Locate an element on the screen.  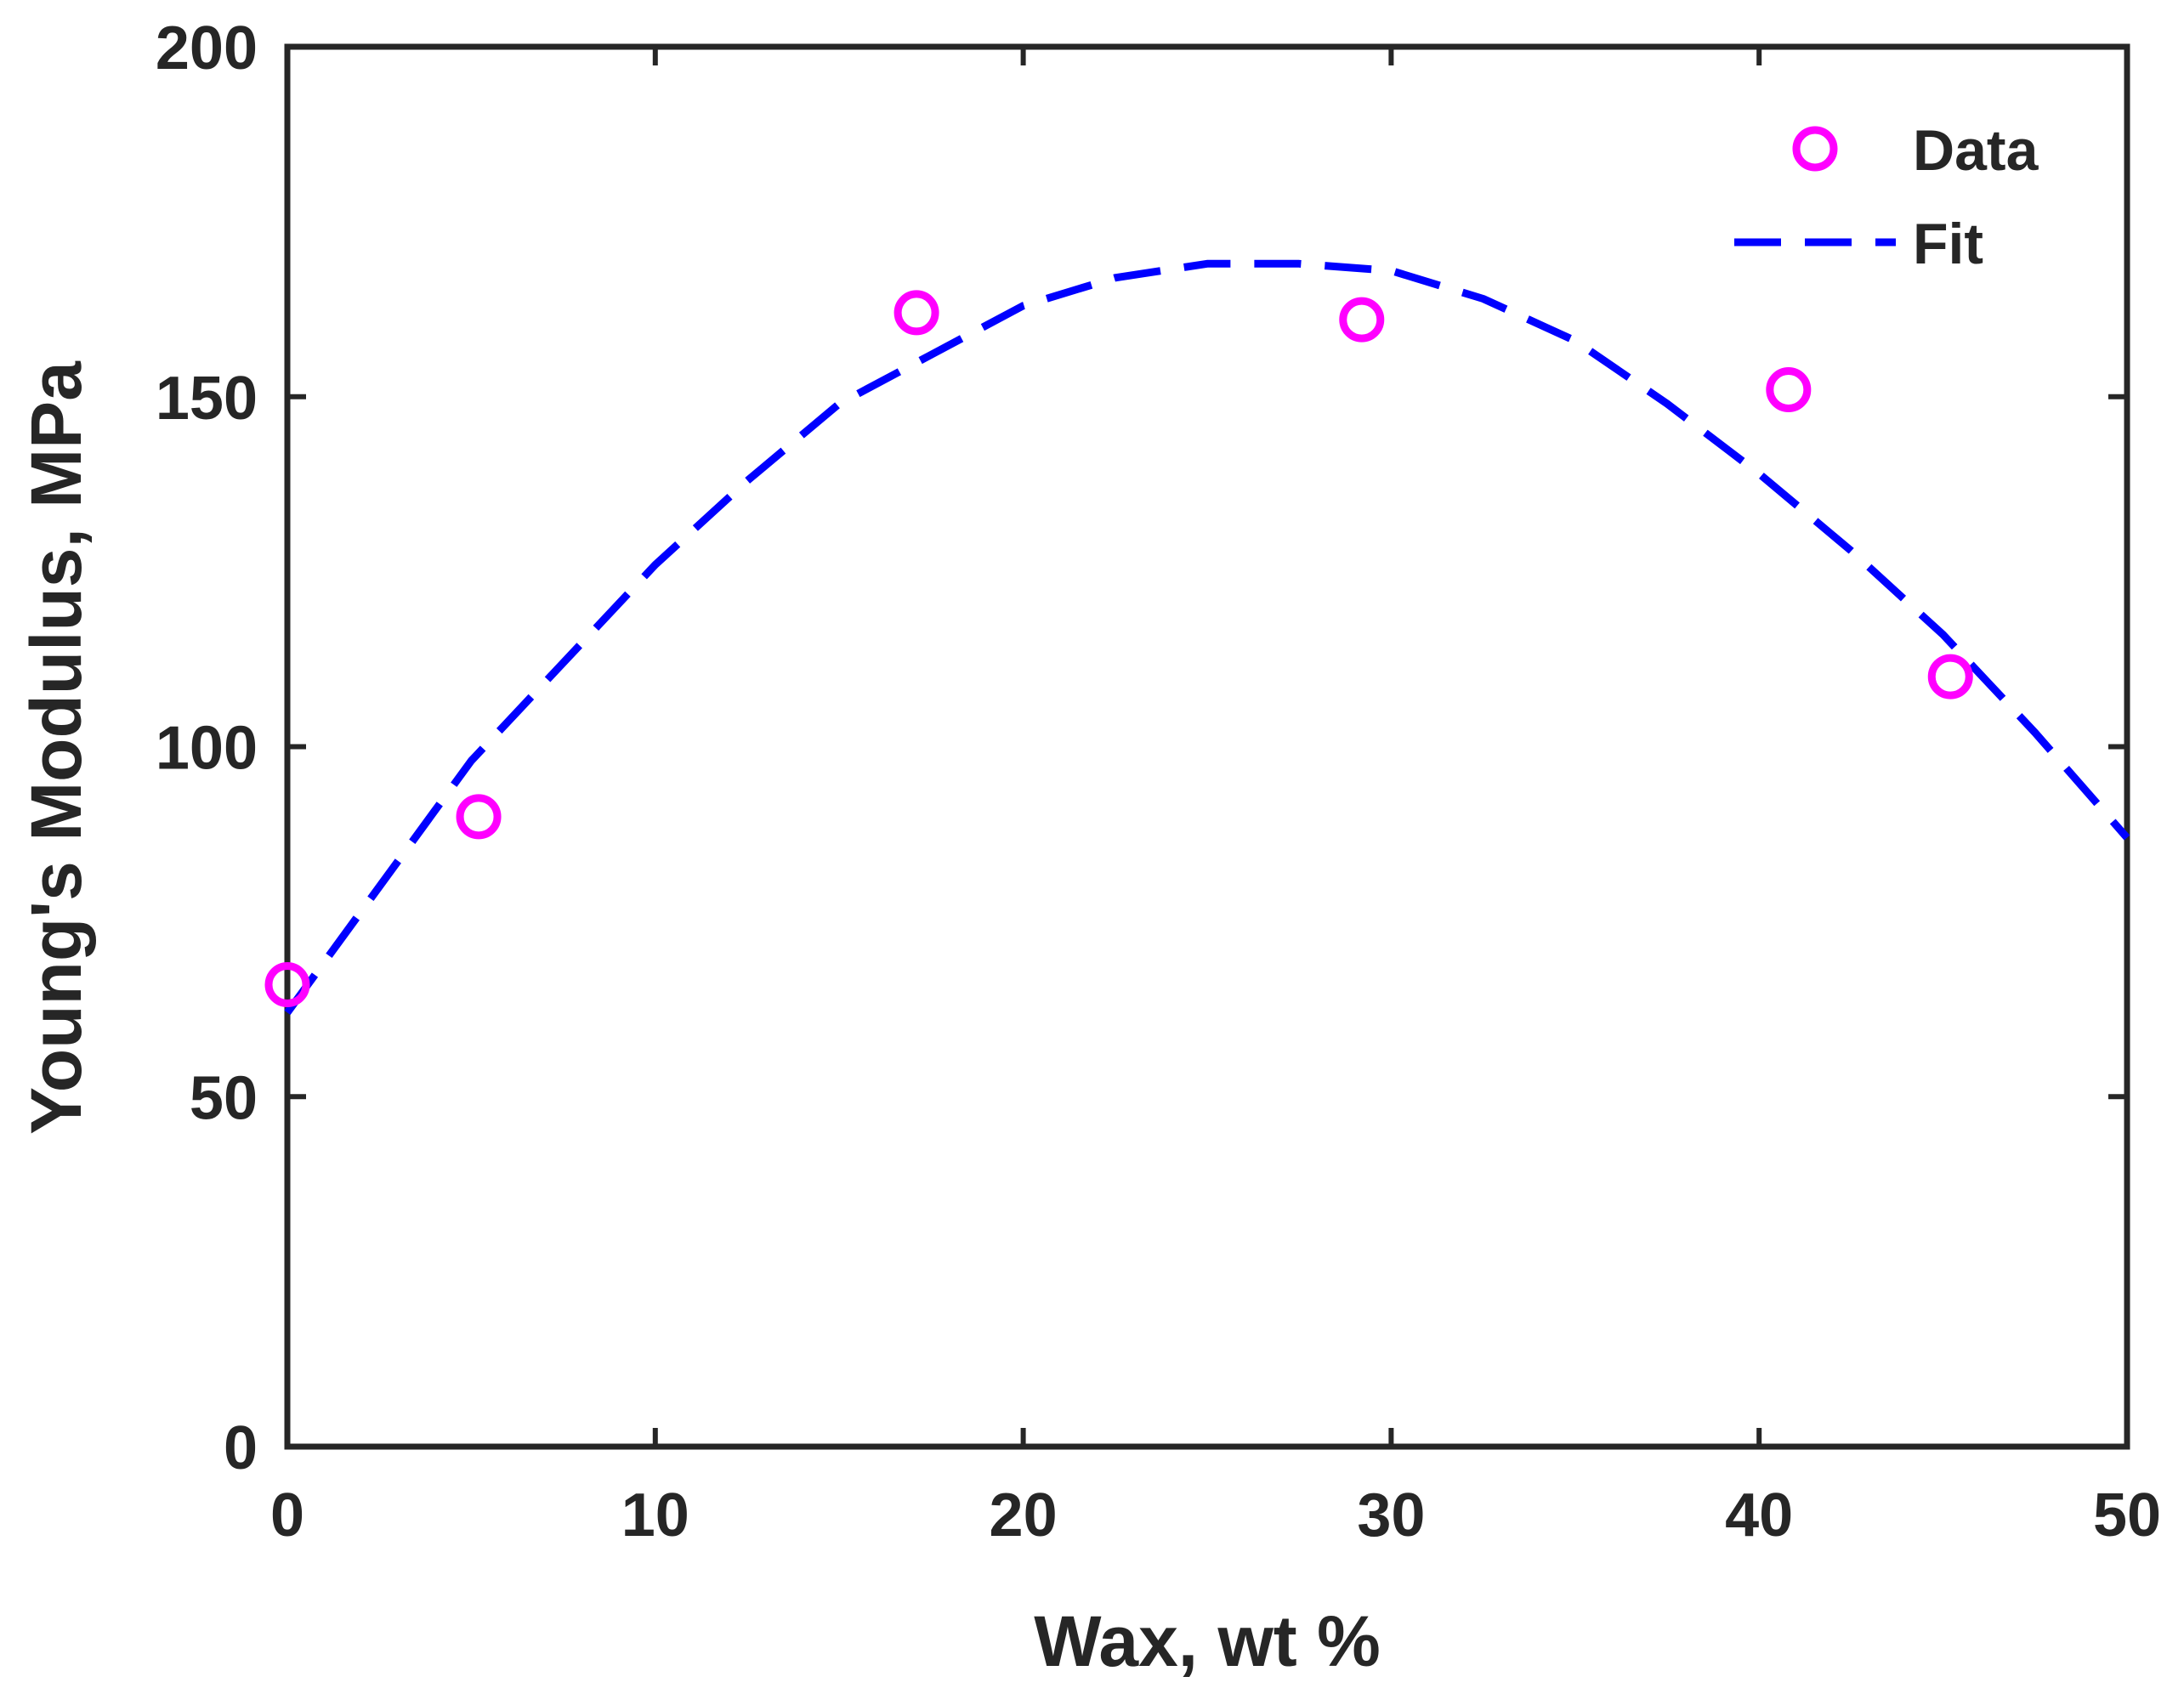
x-tick-label: 50 is located at coordinates (2127, 1515).